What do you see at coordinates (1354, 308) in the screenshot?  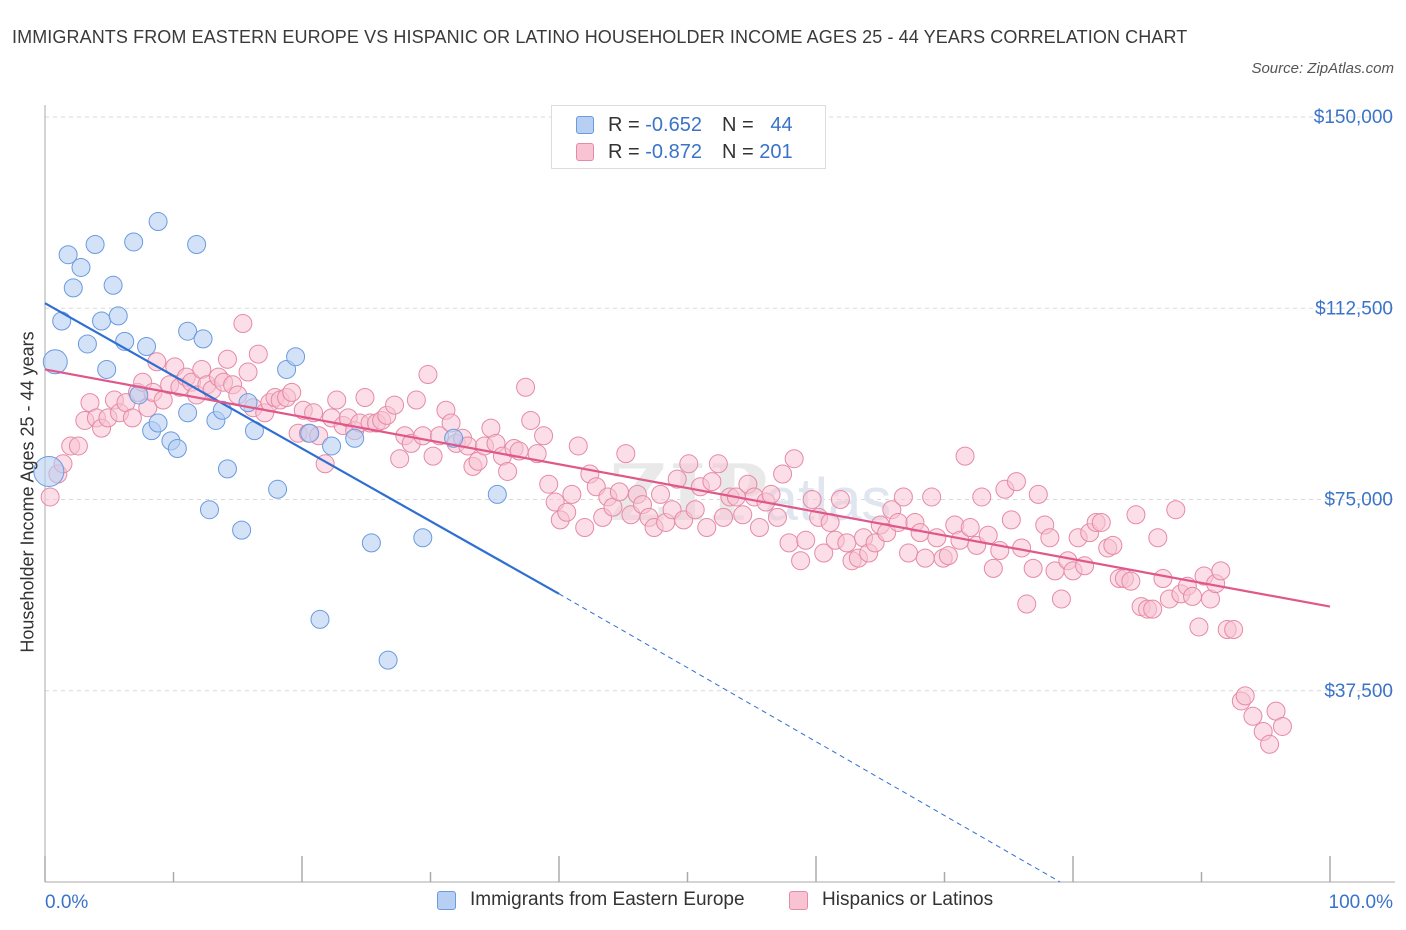 I see `y-tick-label: $112,500` at bounding box center [1354, 308].